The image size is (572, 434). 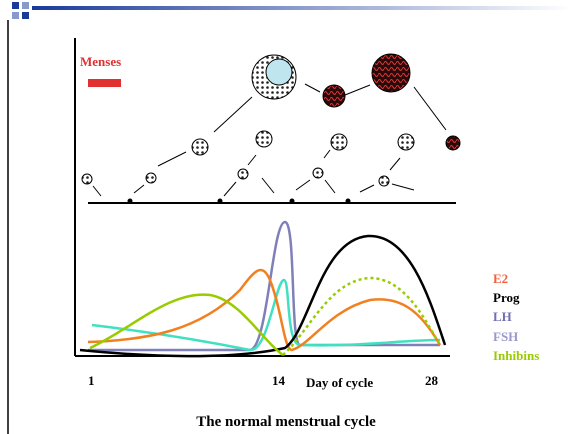 I want to click on legend: E2 Prog LH FSH Inhibins, so click(x=516, y=317).